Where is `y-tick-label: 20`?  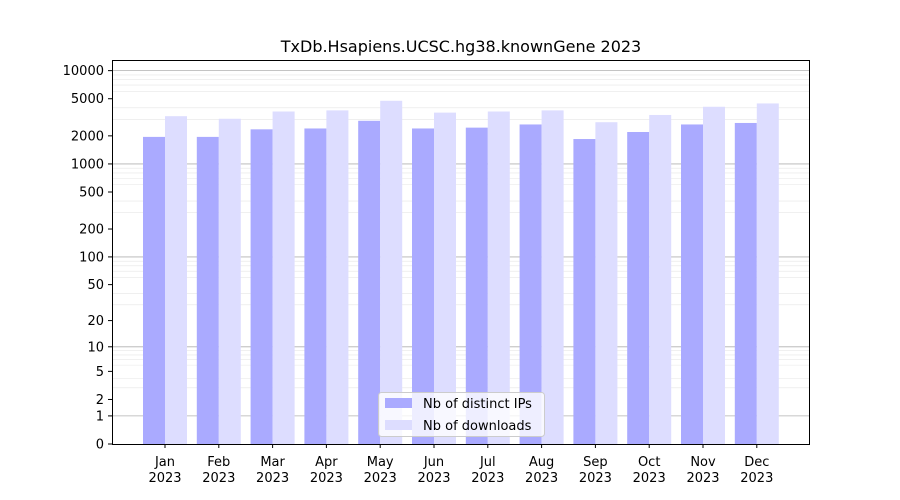 y-tick-label: 20 is located at coordinates (95, 321).